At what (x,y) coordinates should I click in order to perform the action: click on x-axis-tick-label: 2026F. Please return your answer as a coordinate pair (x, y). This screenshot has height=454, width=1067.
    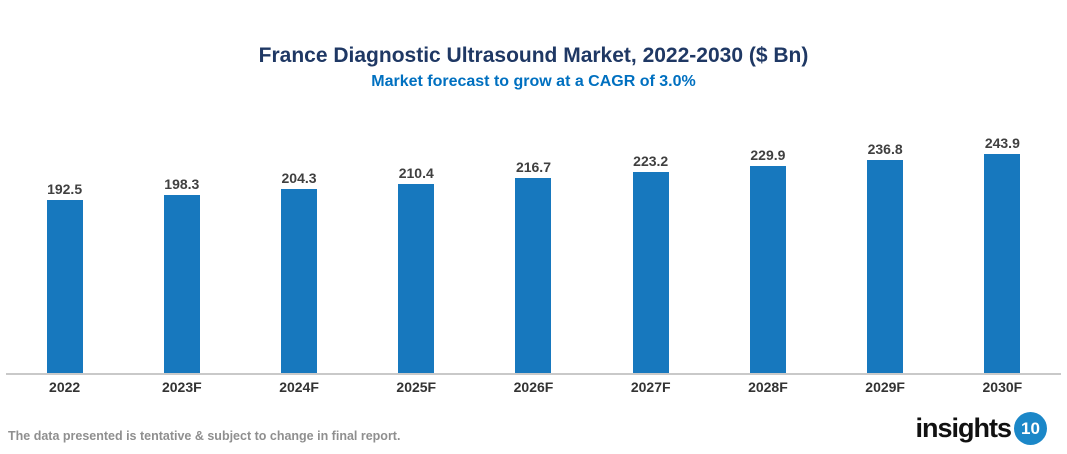
    Looking at the image, I should click on (533, 387).